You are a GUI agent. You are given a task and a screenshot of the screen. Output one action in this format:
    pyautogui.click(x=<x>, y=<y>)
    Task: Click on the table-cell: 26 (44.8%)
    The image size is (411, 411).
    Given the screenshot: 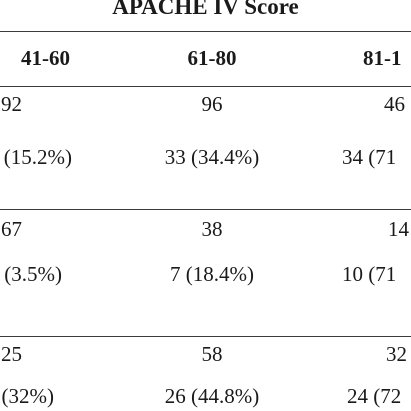 What is the action you would take?
    pyautogui.click(x=212, y=396)
    